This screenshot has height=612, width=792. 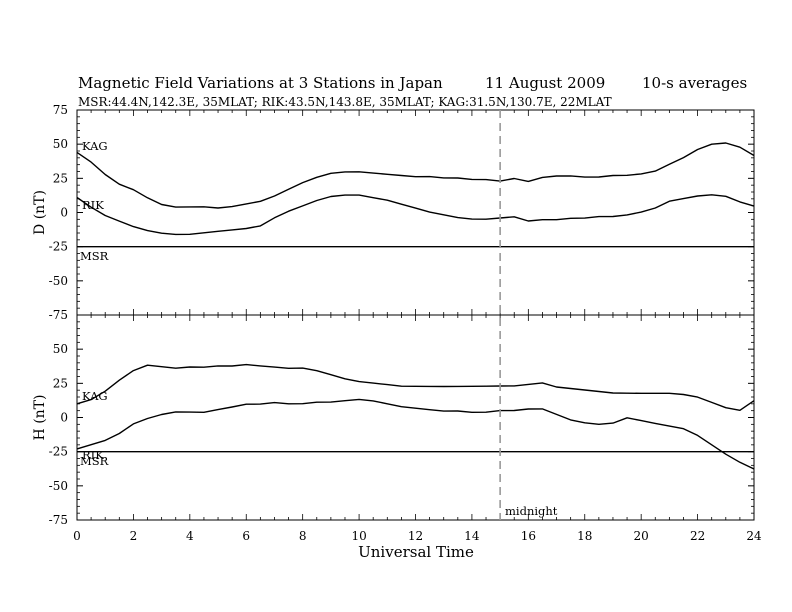 I want to click on x-tick-label: 8, so click(x=303, y=536).